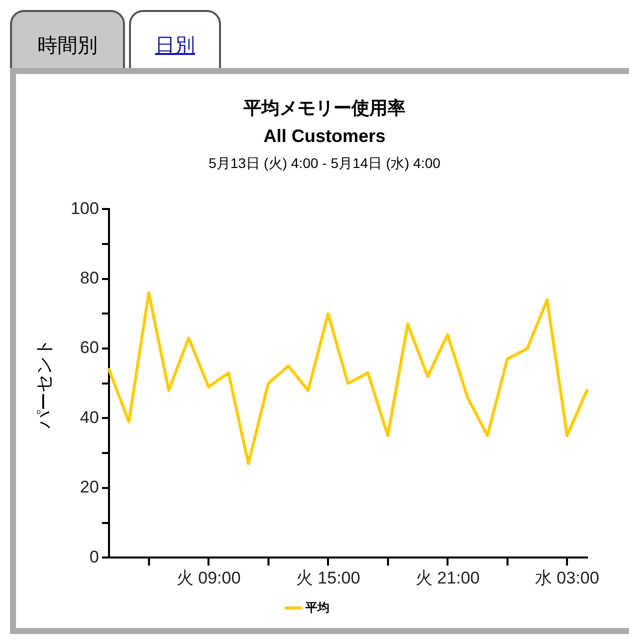 This screenshot has height=641, width=629. I want to click on chart-subtitle: All Customers, so click(324, 136).